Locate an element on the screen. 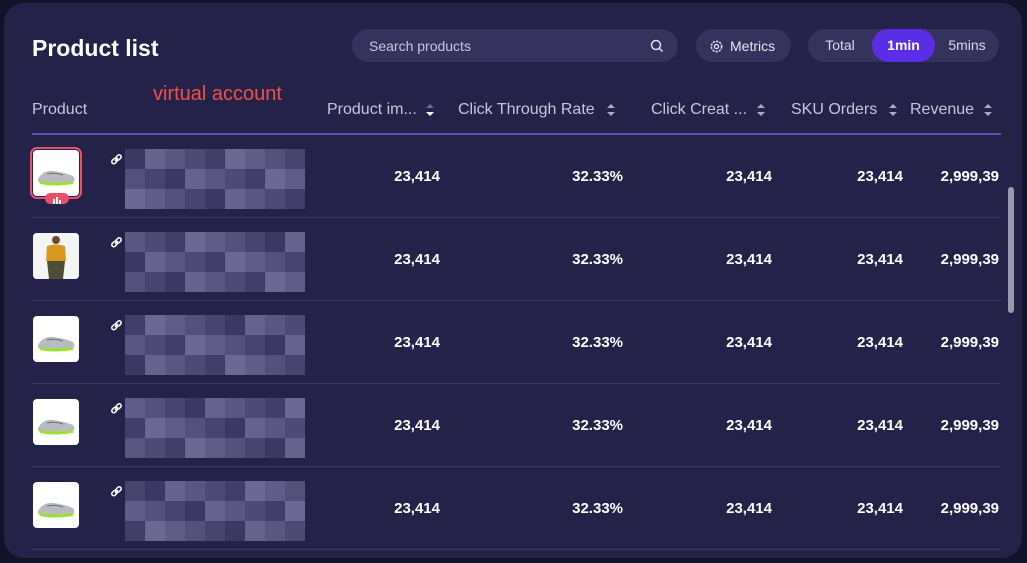 This screenshot has width=1027, height=563. time-tab: Total is located at coordinates (840, 45).